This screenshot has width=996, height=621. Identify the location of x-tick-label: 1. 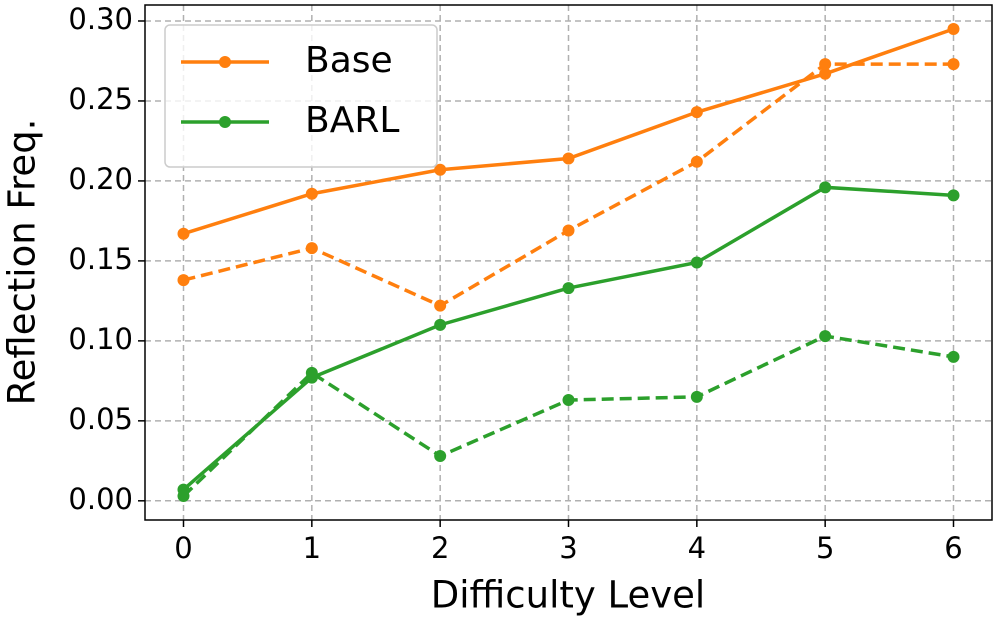
(312, 548).